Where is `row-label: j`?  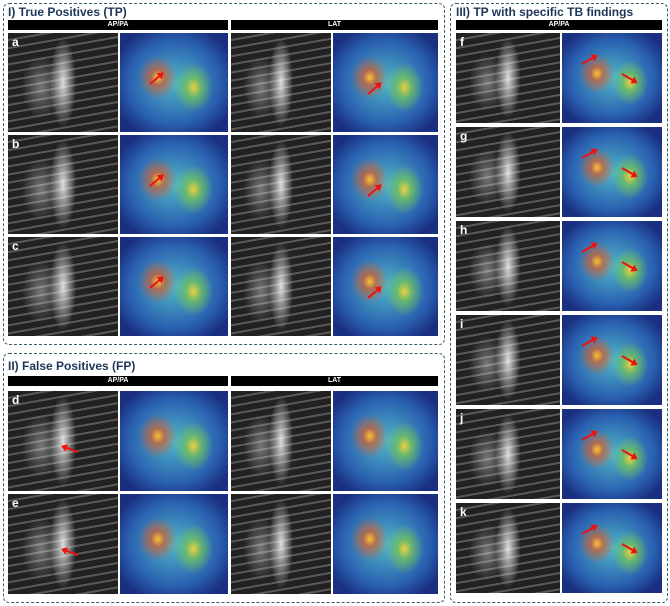
row-label: j is located at coordinates (462, 418).